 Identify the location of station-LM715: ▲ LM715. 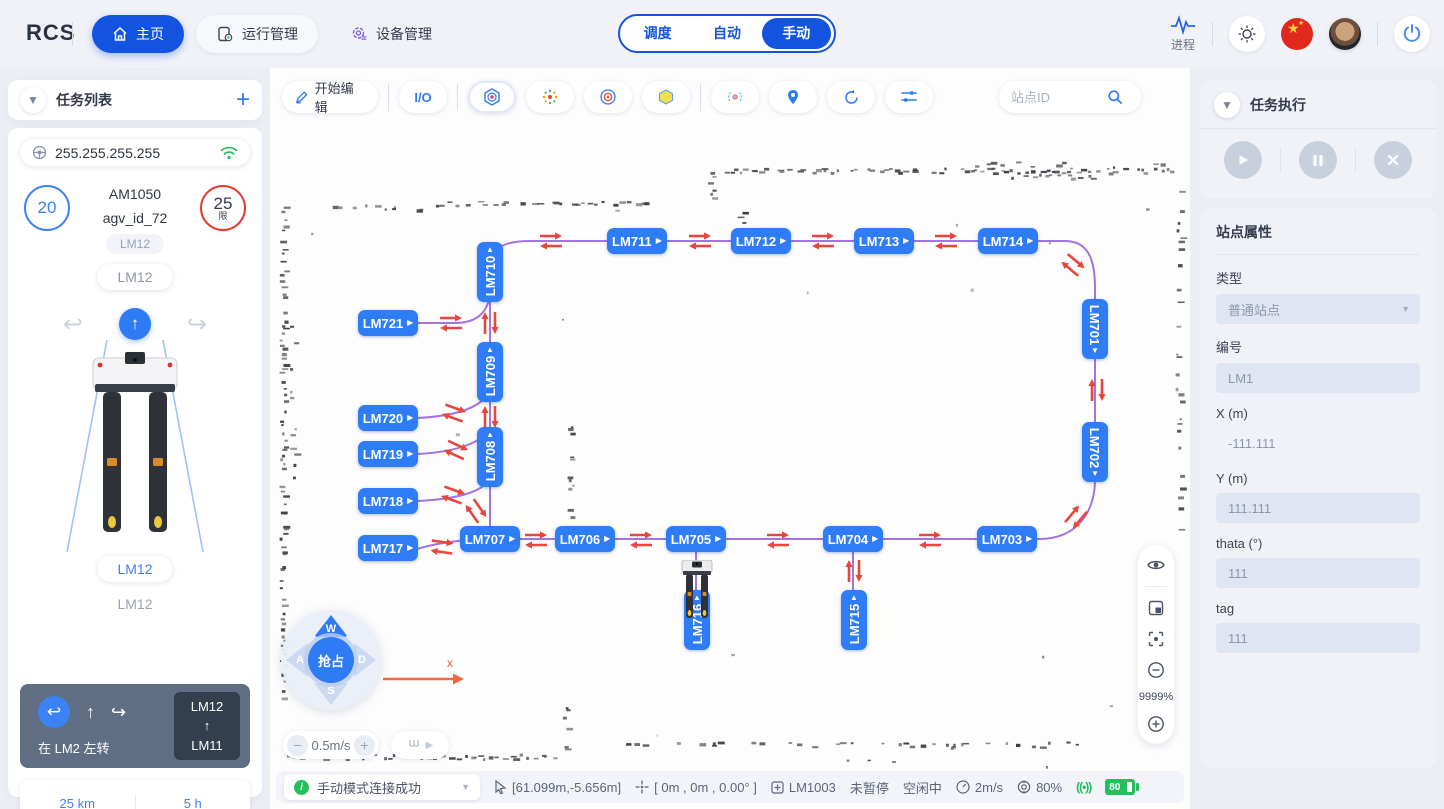
(854, 620).